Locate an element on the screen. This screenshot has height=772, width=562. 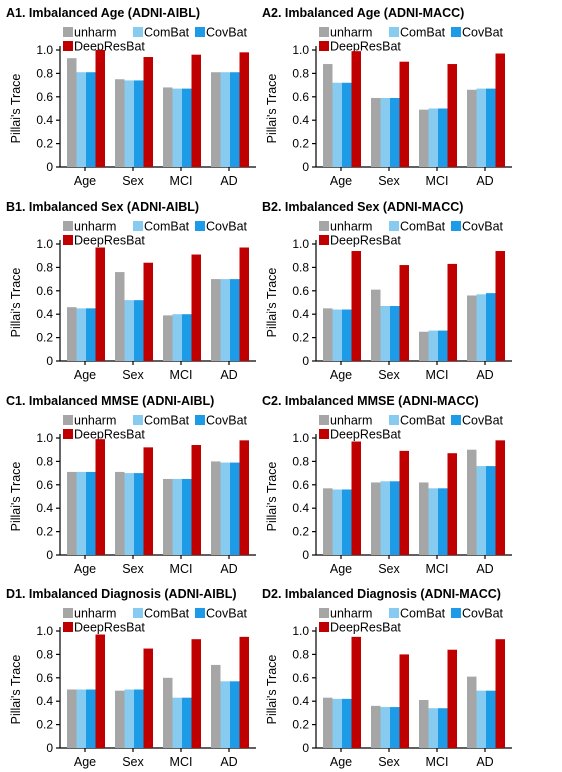
y-tick-label: 0.4 is located at coordinates (44, 314).